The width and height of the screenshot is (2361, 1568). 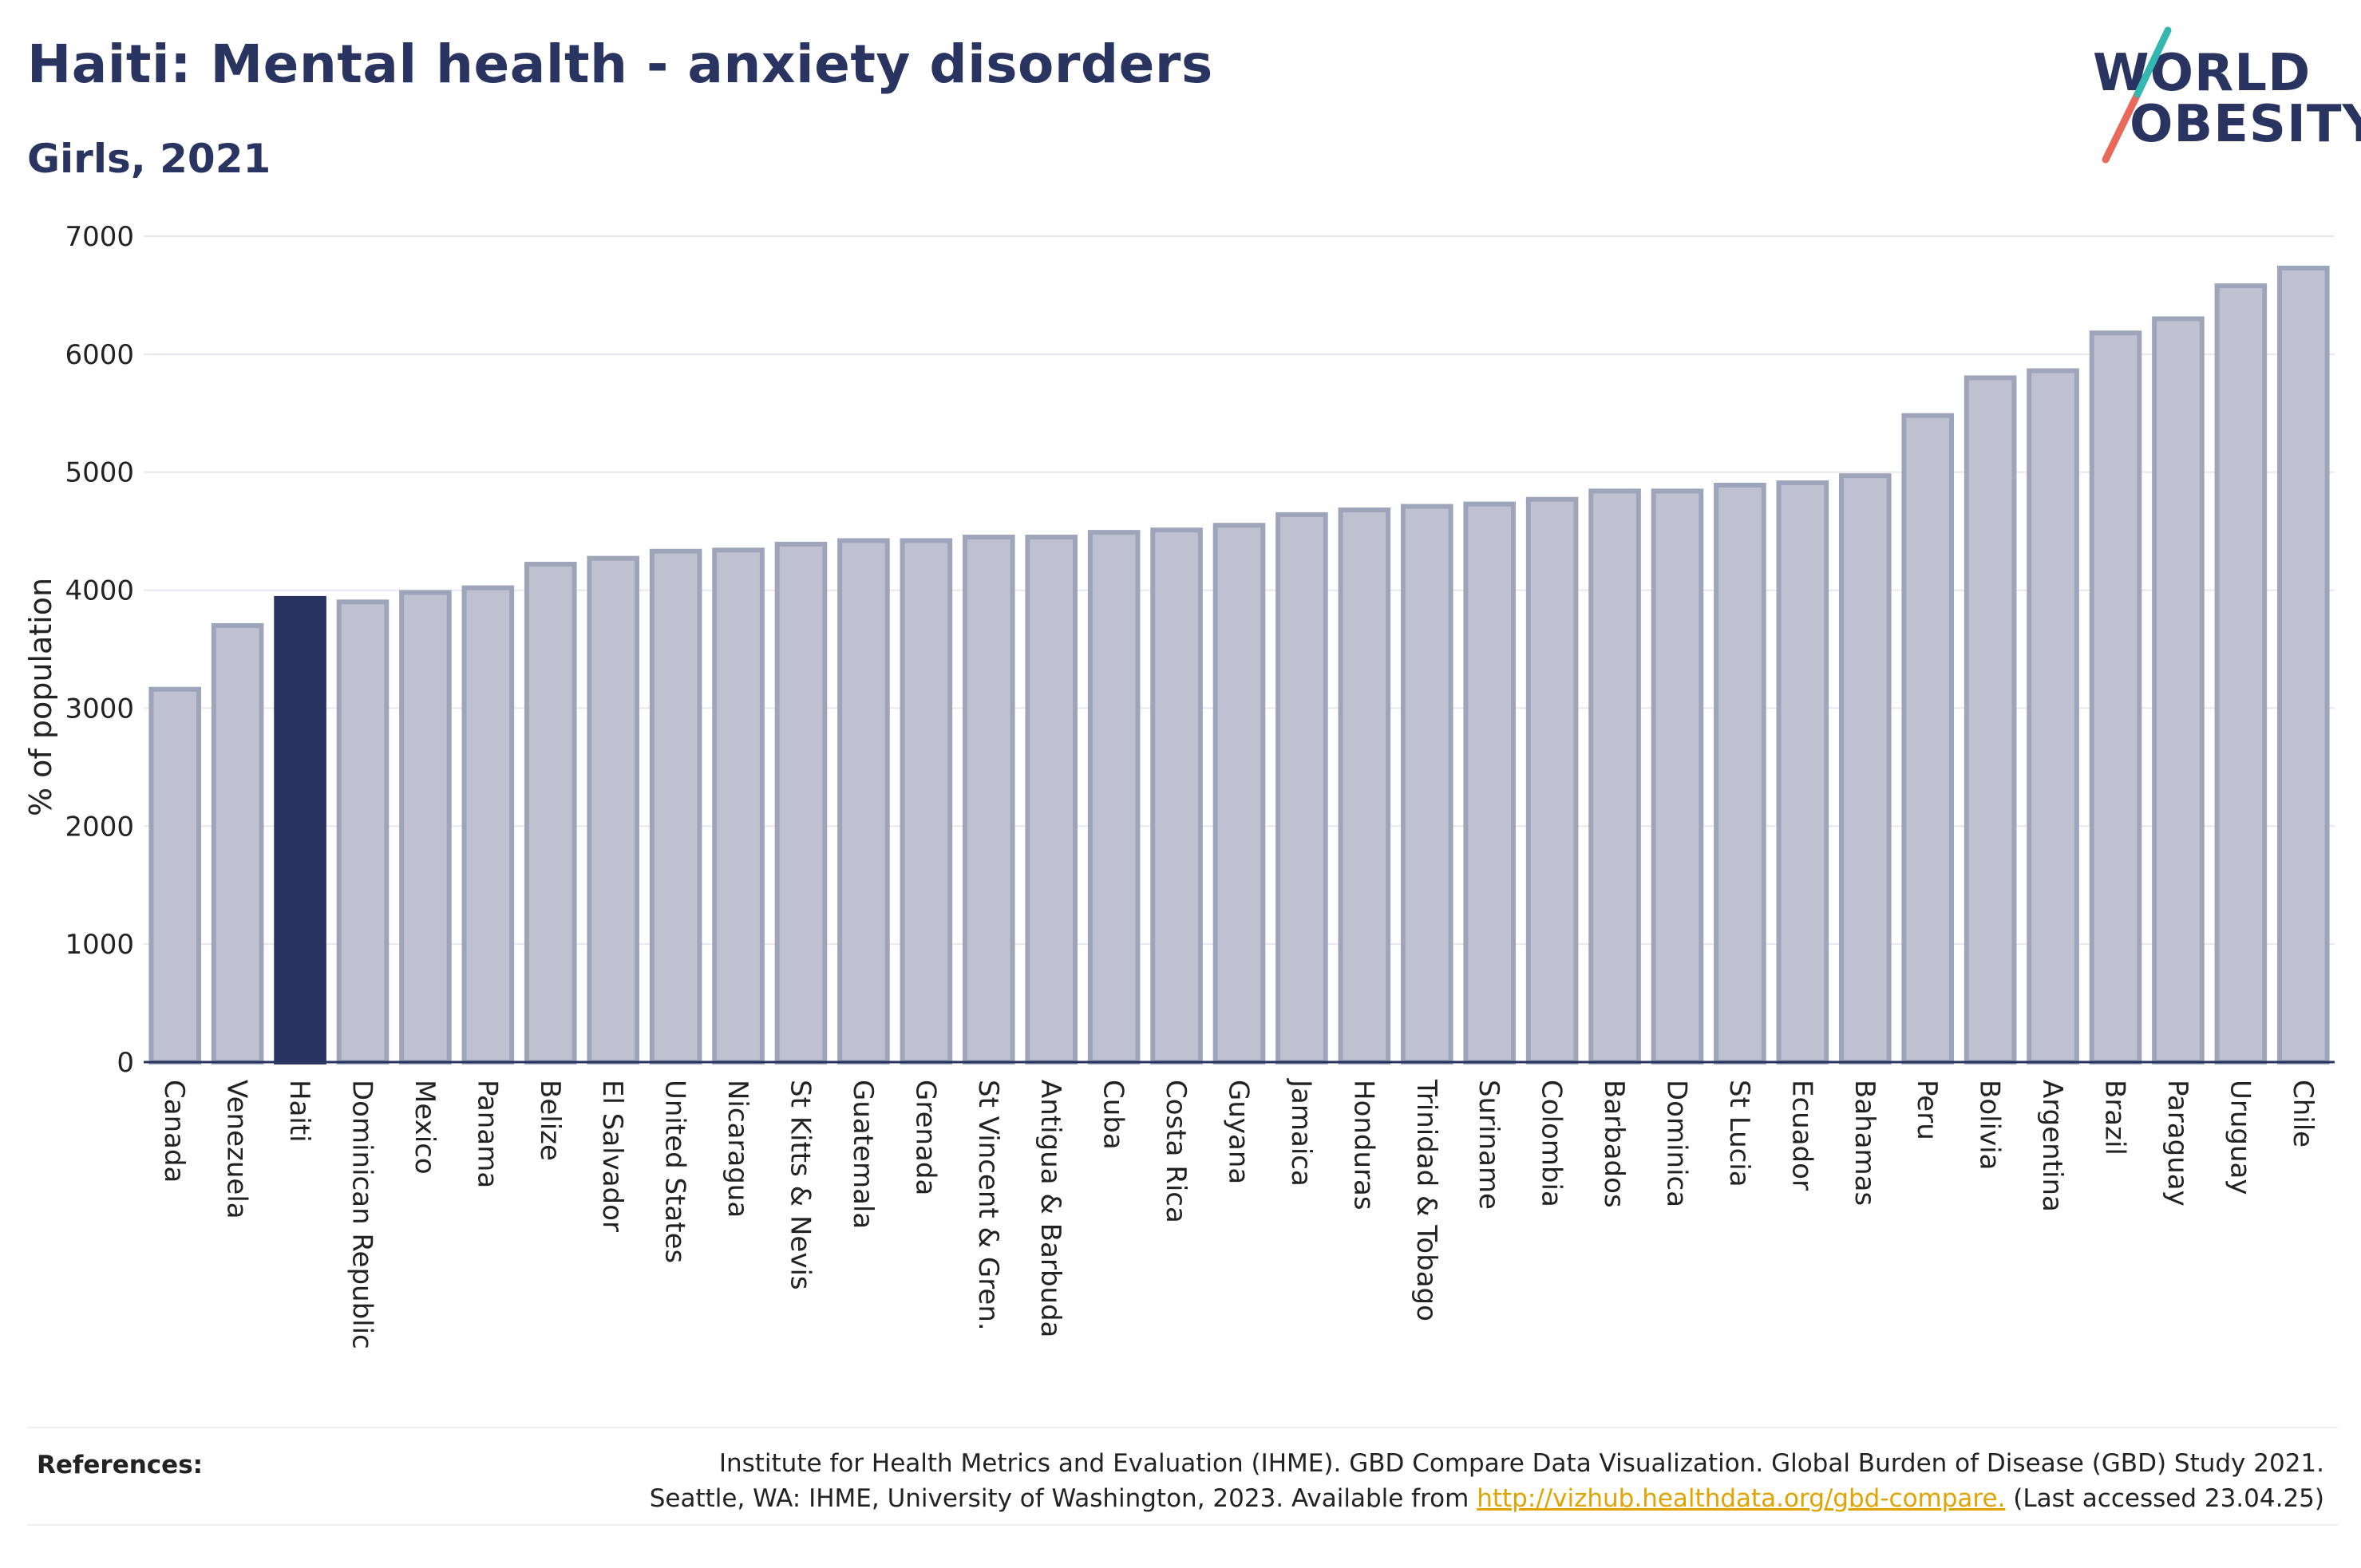 I want to click on footer-divider-bottom, so click(x=1182, y=1525).